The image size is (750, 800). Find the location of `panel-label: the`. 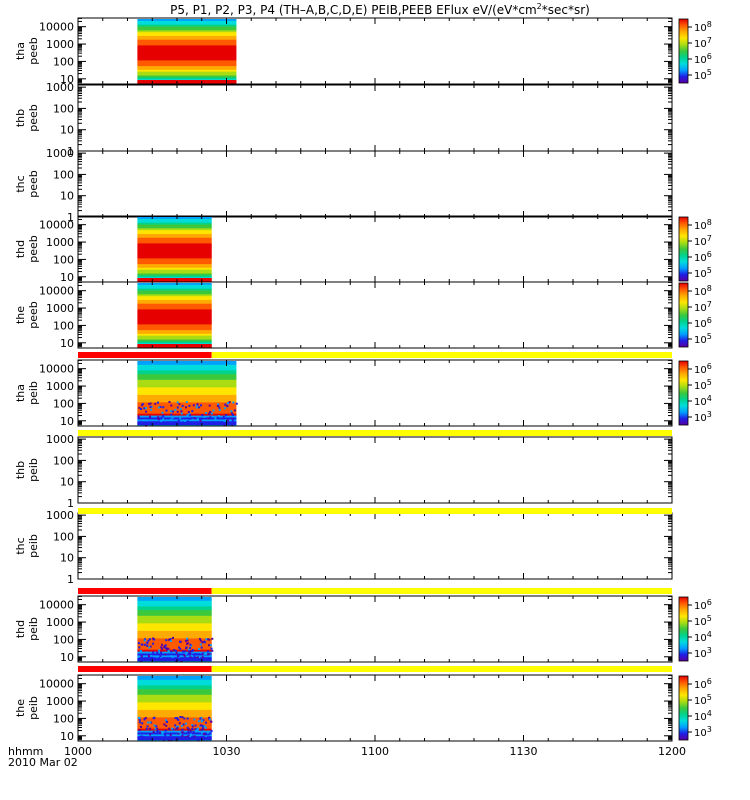

panel-label: the is located at coordinates (20, 315).